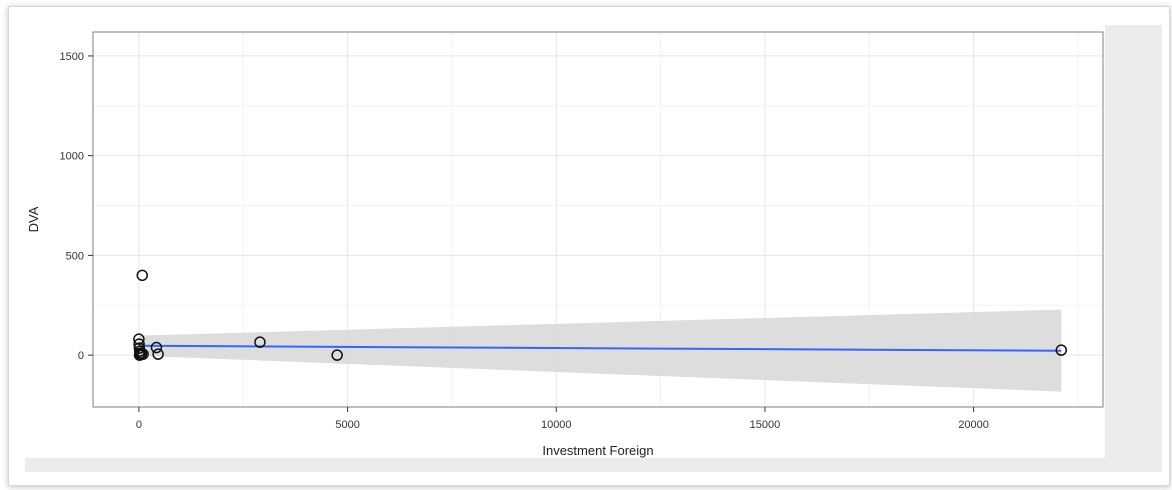 The height and width of the screenshot is (490, 1172). I want to click on canvas-margin-bottom, so click(593, 465).